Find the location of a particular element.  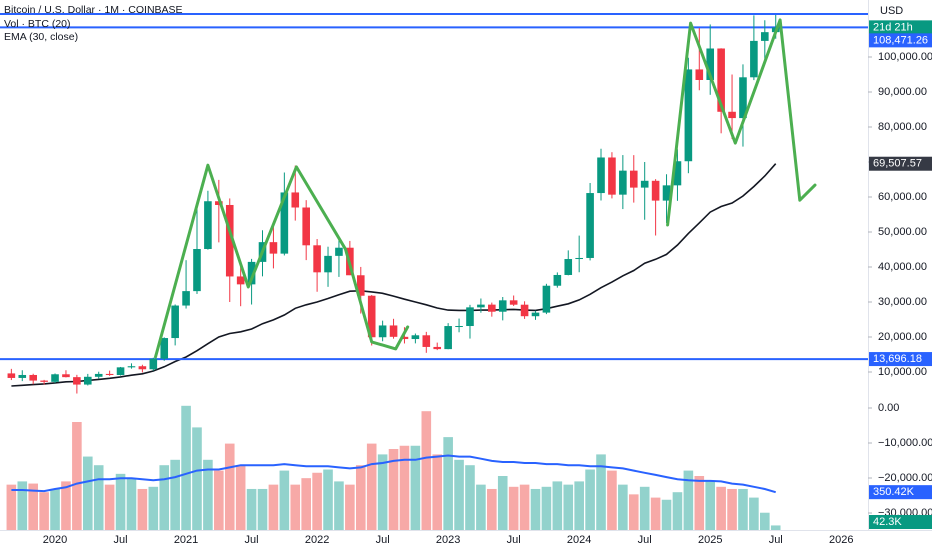

x-tick-label: 2021 is located at coordinates (186, 540).